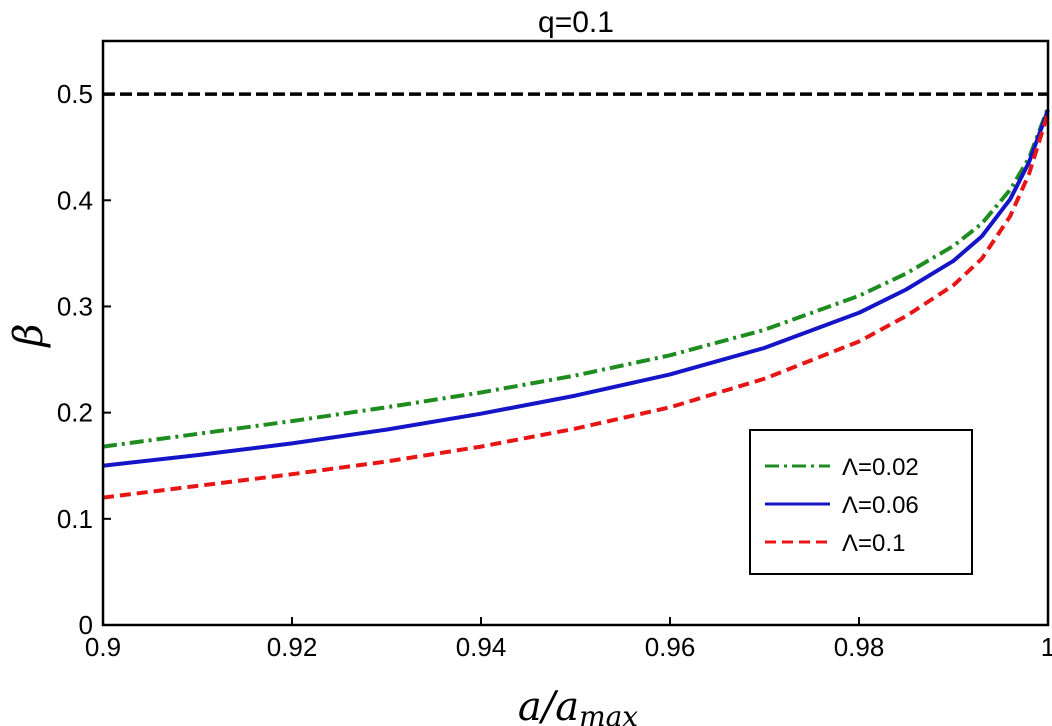 This screenshot has height=726, width=1052. Describe the element at coordinates (75, 519) in the screenshot. I see `y-tick-label: 0.1` at that location.